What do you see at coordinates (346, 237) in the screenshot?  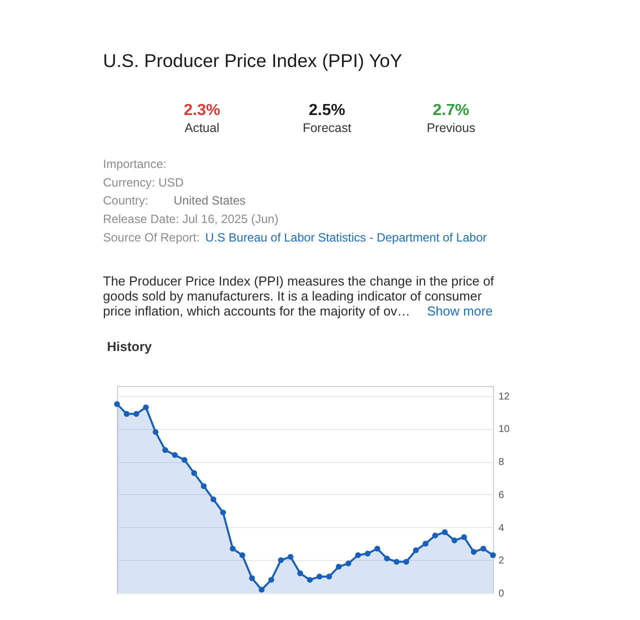 I see `text: U.S Bureau of Labor Statistics - Department of Labor` at bounding box center [346, 237].